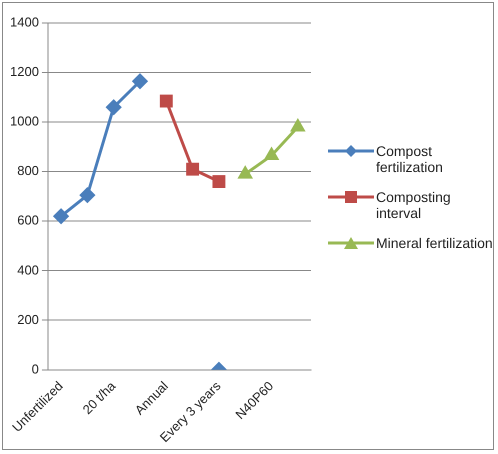 This screenshot has height=454, width=498. I want to click on y-tick-label: 1000, so click(24, 121).